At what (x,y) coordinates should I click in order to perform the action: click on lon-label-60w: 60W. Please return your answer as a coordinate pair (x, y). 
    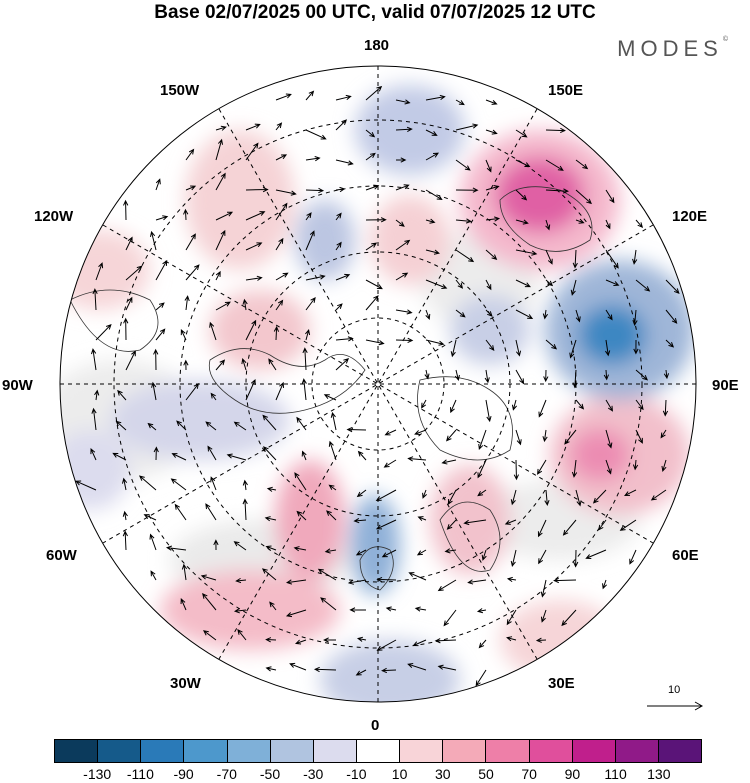
    Looking at the image, I should click on (61, 555).